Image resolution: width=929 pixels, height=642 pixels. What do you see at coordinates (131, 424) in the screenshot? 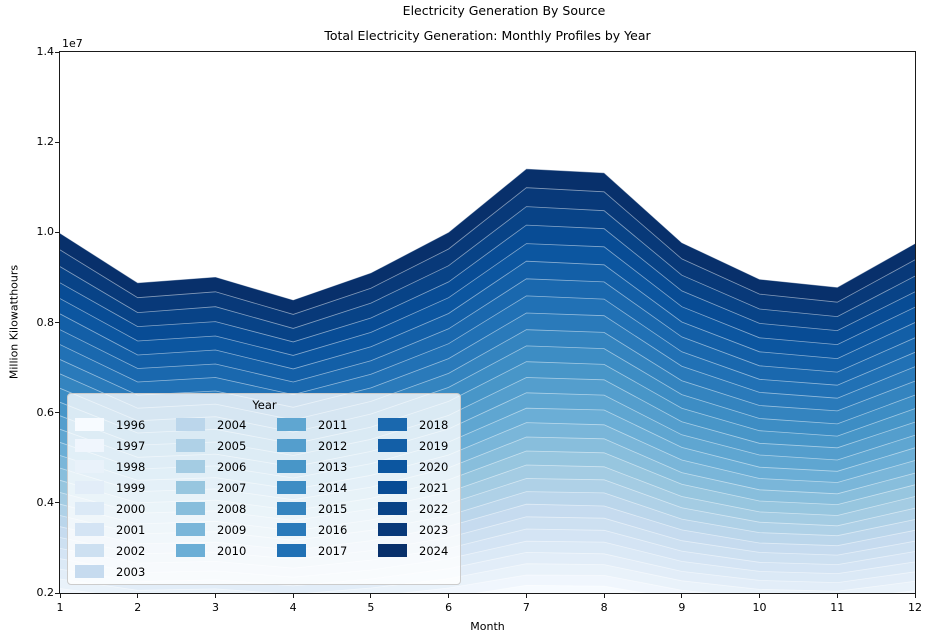
I see `legend-entry-label: 1996` at bounding box center [131, 424].